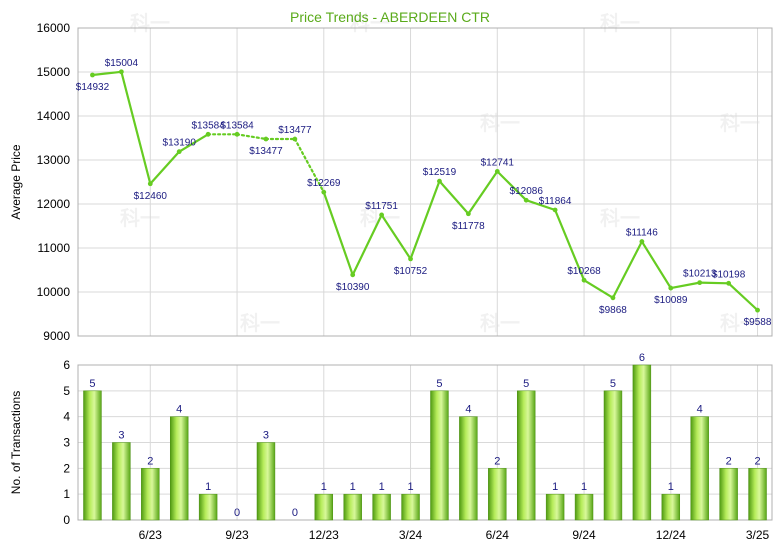 The width and height of the screenshot is (780, 550). Describe the element at coordinates (498, 535) in the screenshot. I see `x-tick-label: 6/24` at that location.